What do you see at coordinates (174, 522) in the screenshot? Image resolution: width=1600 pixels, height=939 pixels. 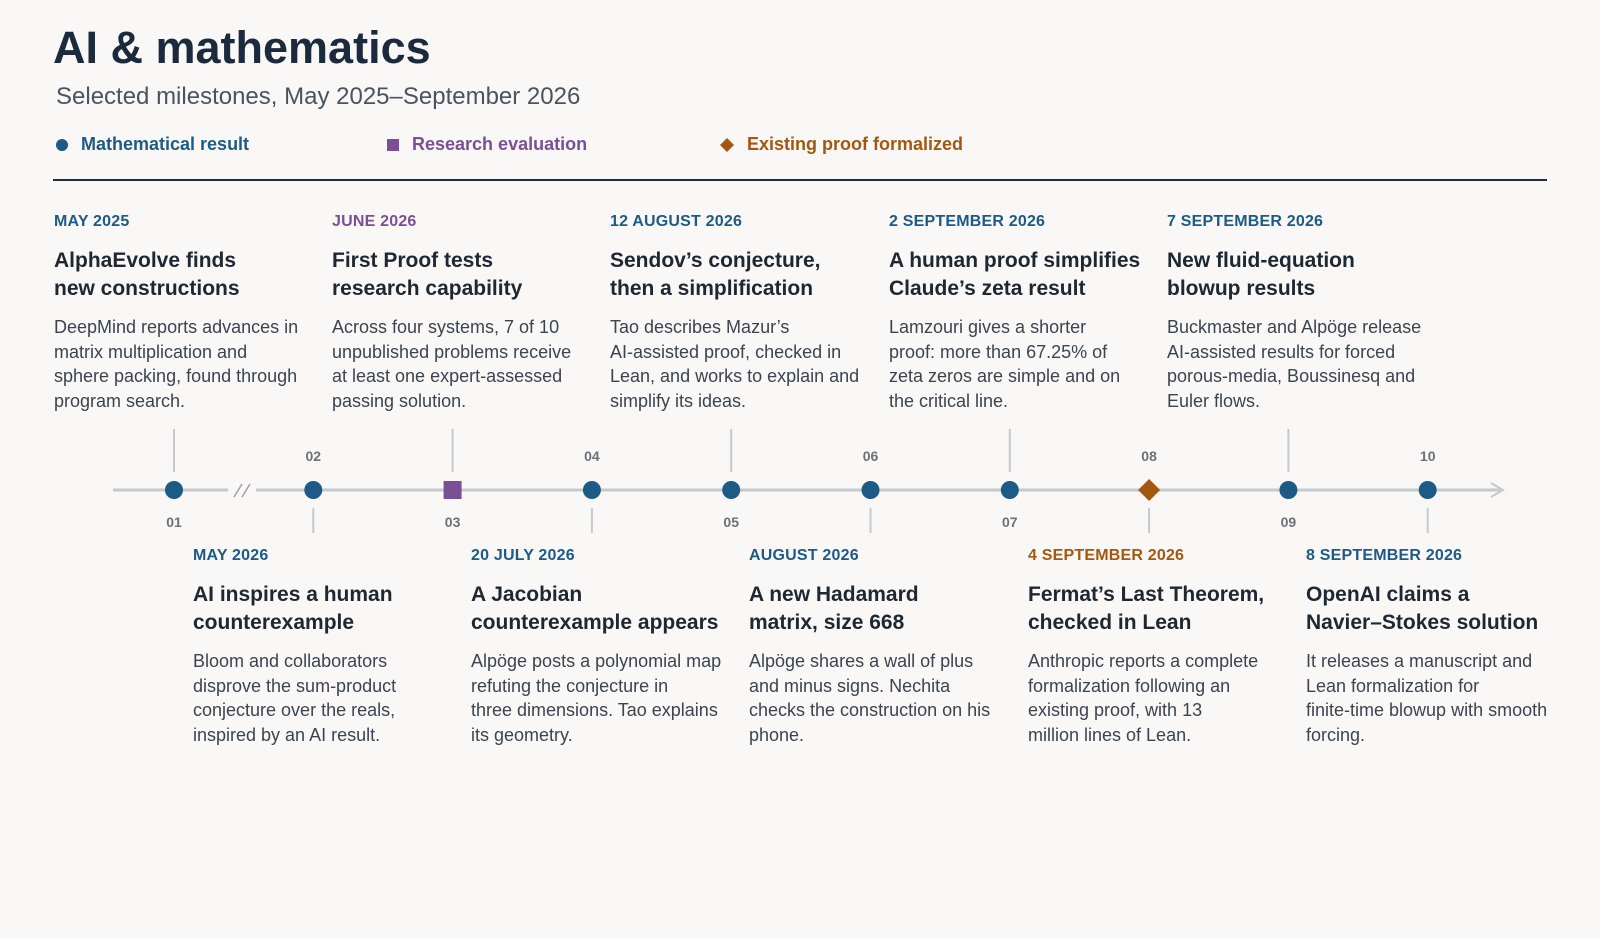 I see `event-index: 01` at bounding box center [174, 522].